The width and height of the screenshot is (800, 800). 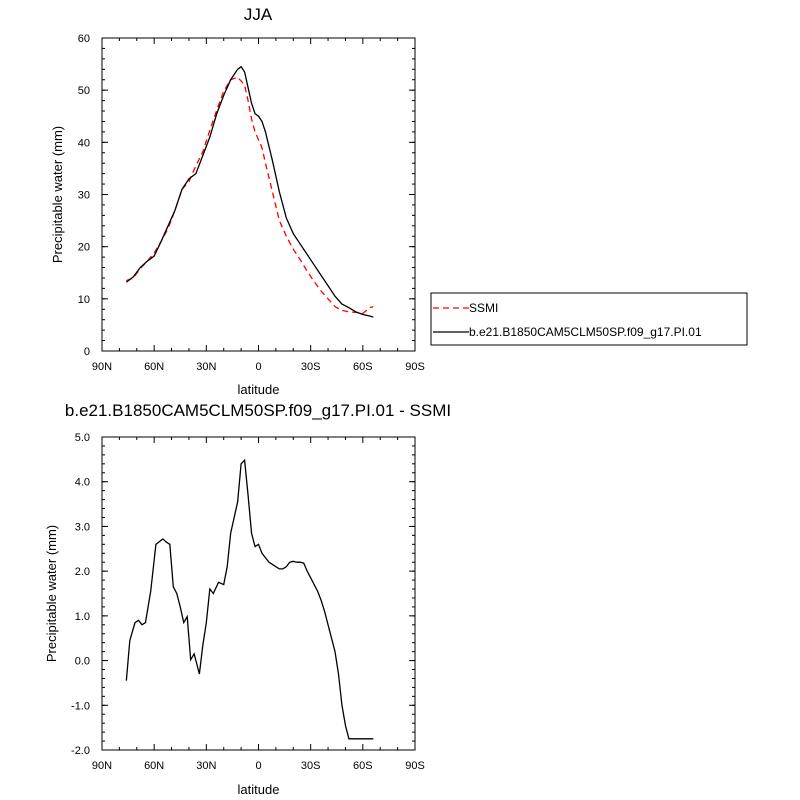 I want to click on y-tick-label: -2.0, so click(x=80, y=751).